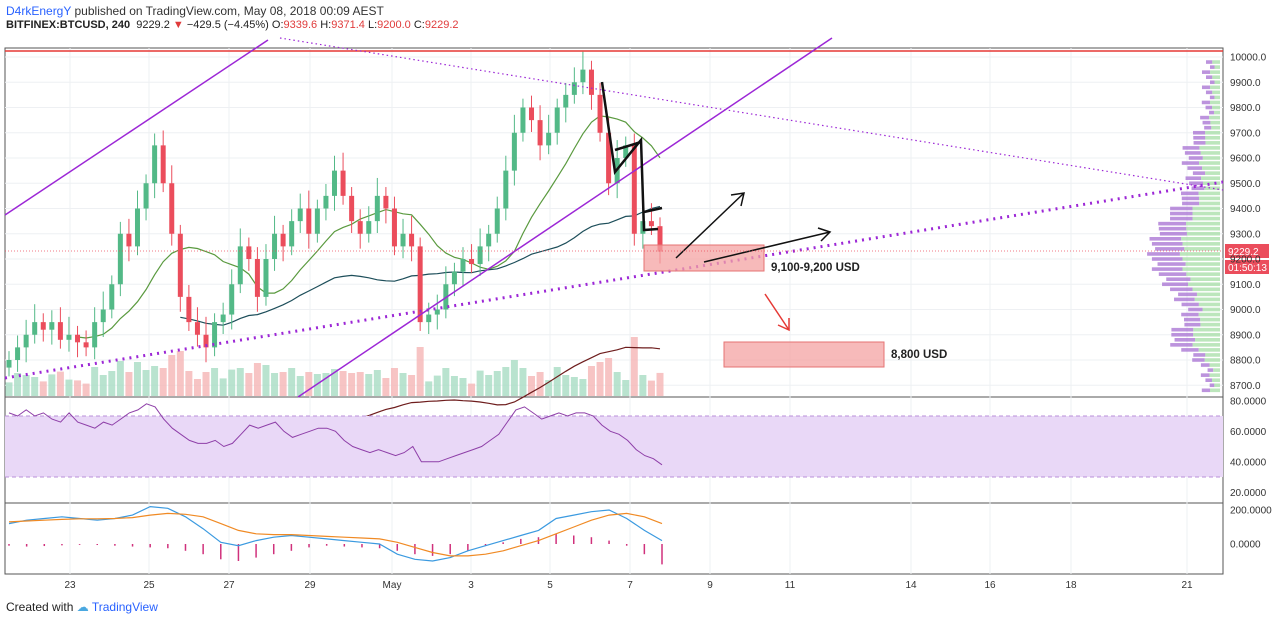 Image resolution: width=1280 pixels, height=624 pixels. I want to click on open-value: 9339.6, so click(300, 25).